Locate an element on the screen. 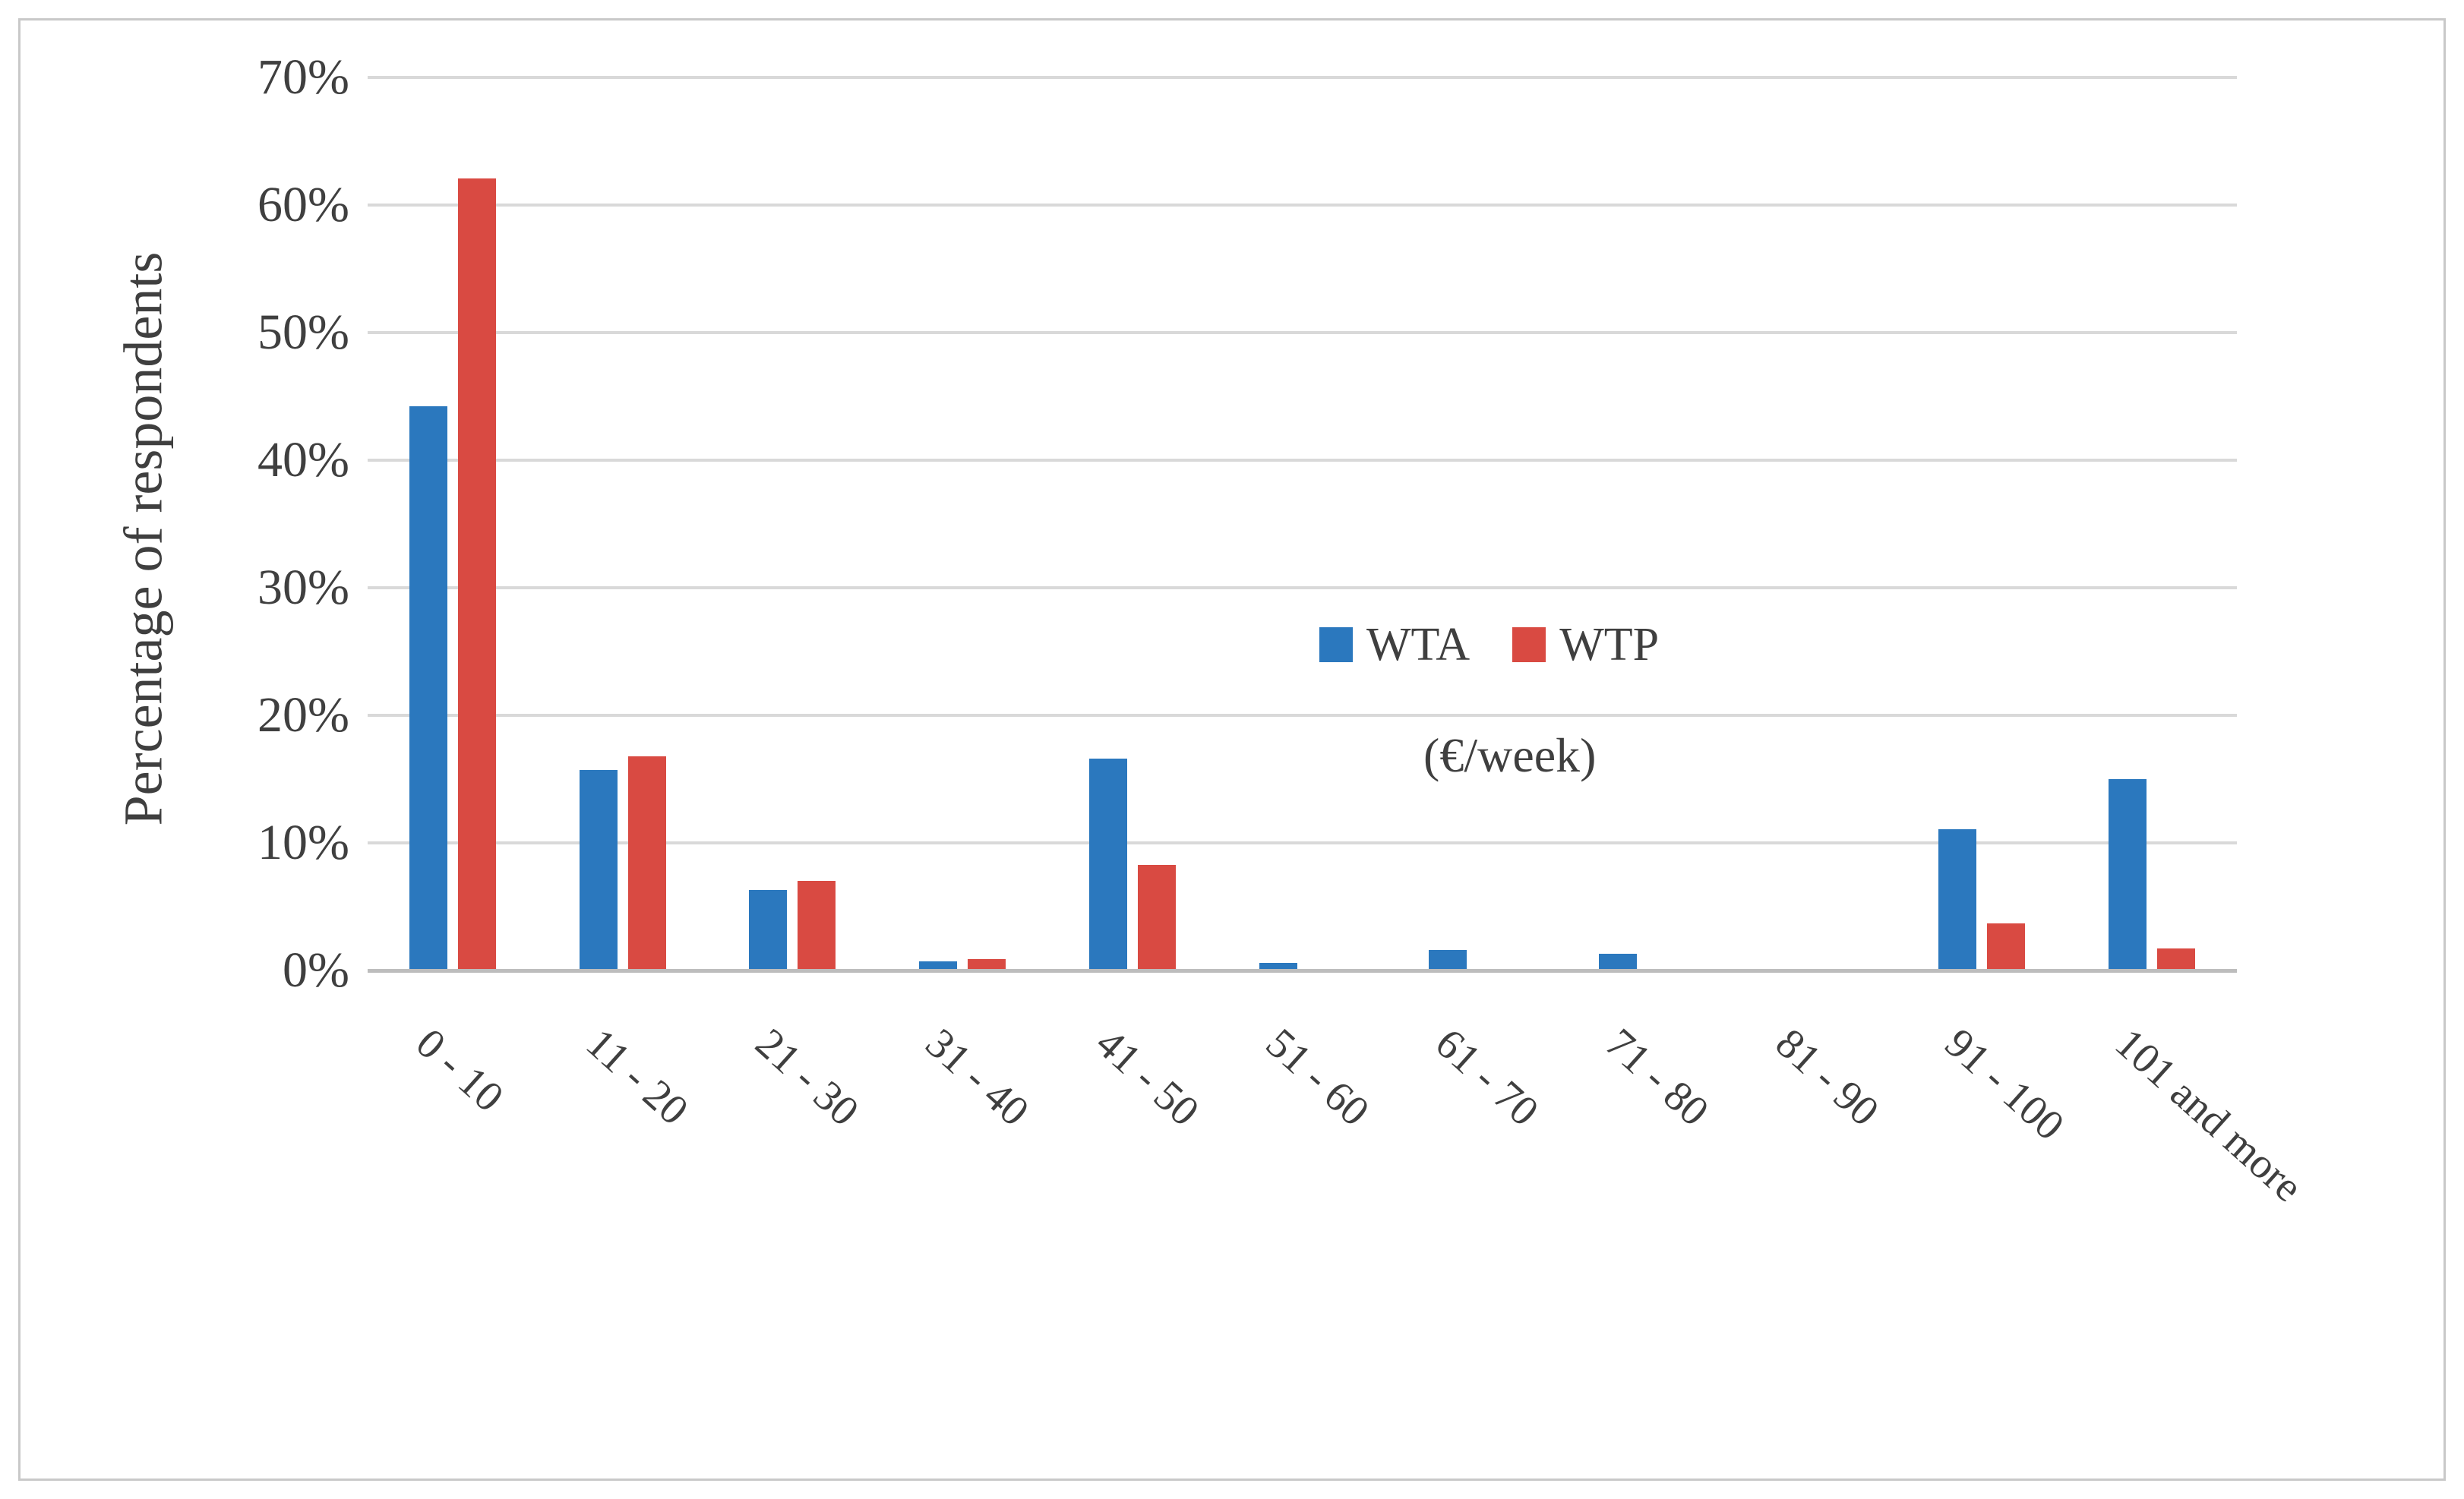 The height and width of the screenshot is (1499, 2464). legend-label-wtp: WTP is located at coordinates (1609, 645).